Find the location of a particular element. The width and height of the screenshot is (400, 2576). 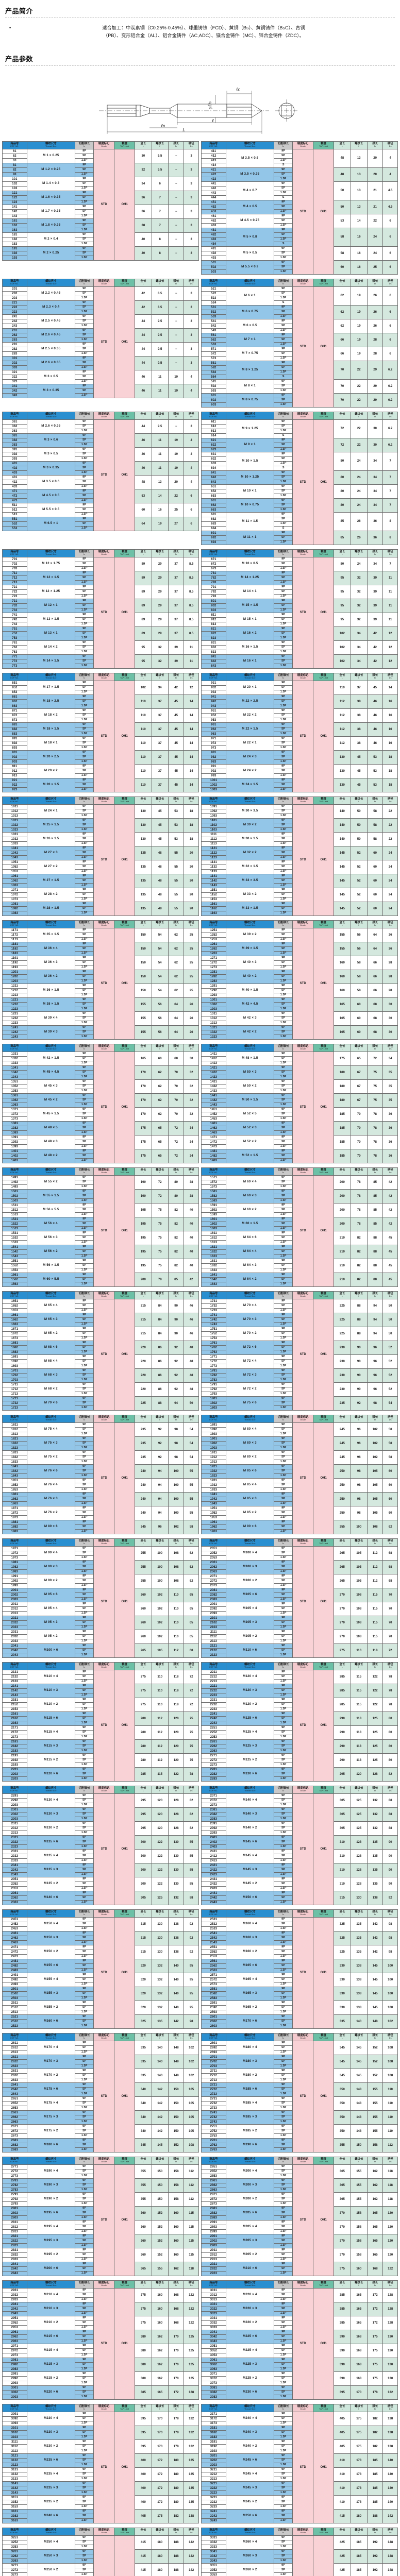

table-row: 1911 M 80 × 2 9P 245 96 102 58 is located at coordinates (299, 1457).